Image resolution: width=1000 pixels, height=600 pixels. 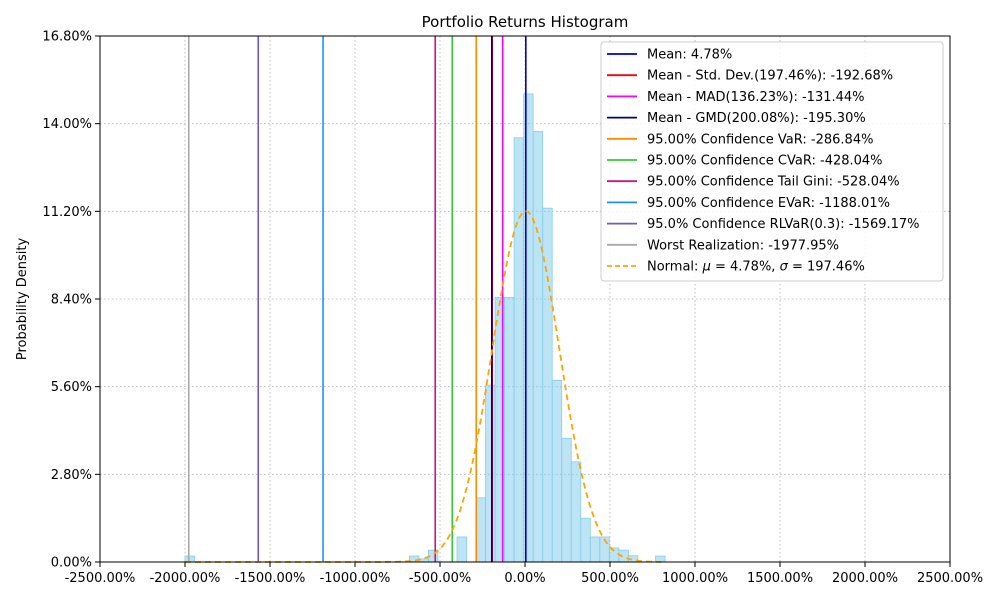 What do you see at coordinates (22, 299) in the screenshot?
I see `y-axis-label: Probability Density` at bounding box center [22, 299].